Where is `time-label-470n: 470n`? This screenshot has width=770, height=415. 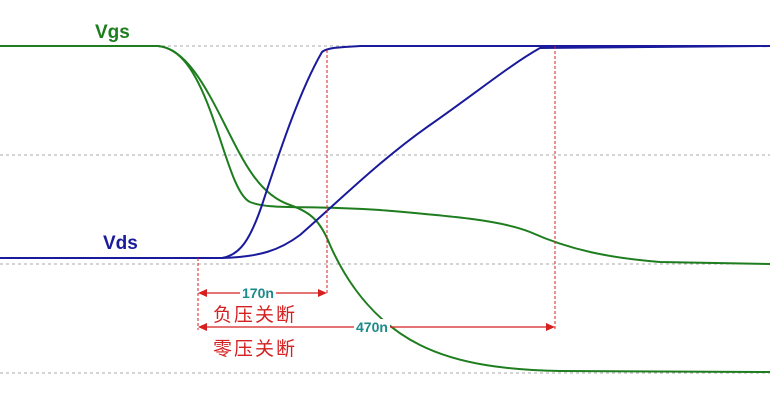 time-label-470n: 470n is located at coordinates (372, 327).